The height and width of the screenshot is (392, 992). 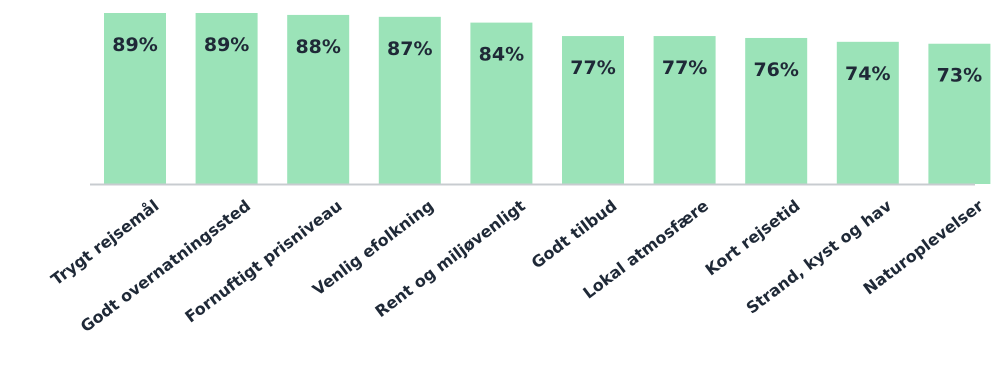 What do you see at coordinates (134, 45) in the screenshot?
I see `value-label-1: 89%` at bounding box center [134, 45].